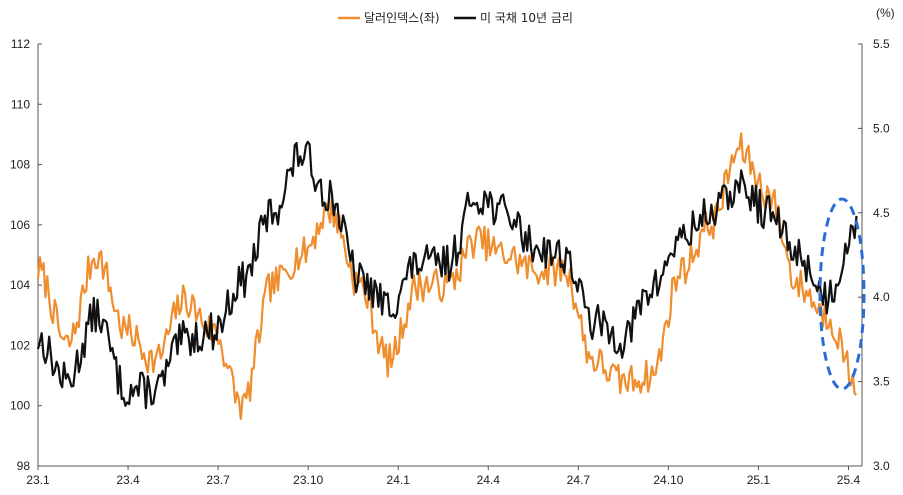 The width and height of the screenshot is (903, 495). What do you see at coordinates (489, 480) in the screenshot?
I see `x-tick-label: 24.4` at bounding box center [489, 480].